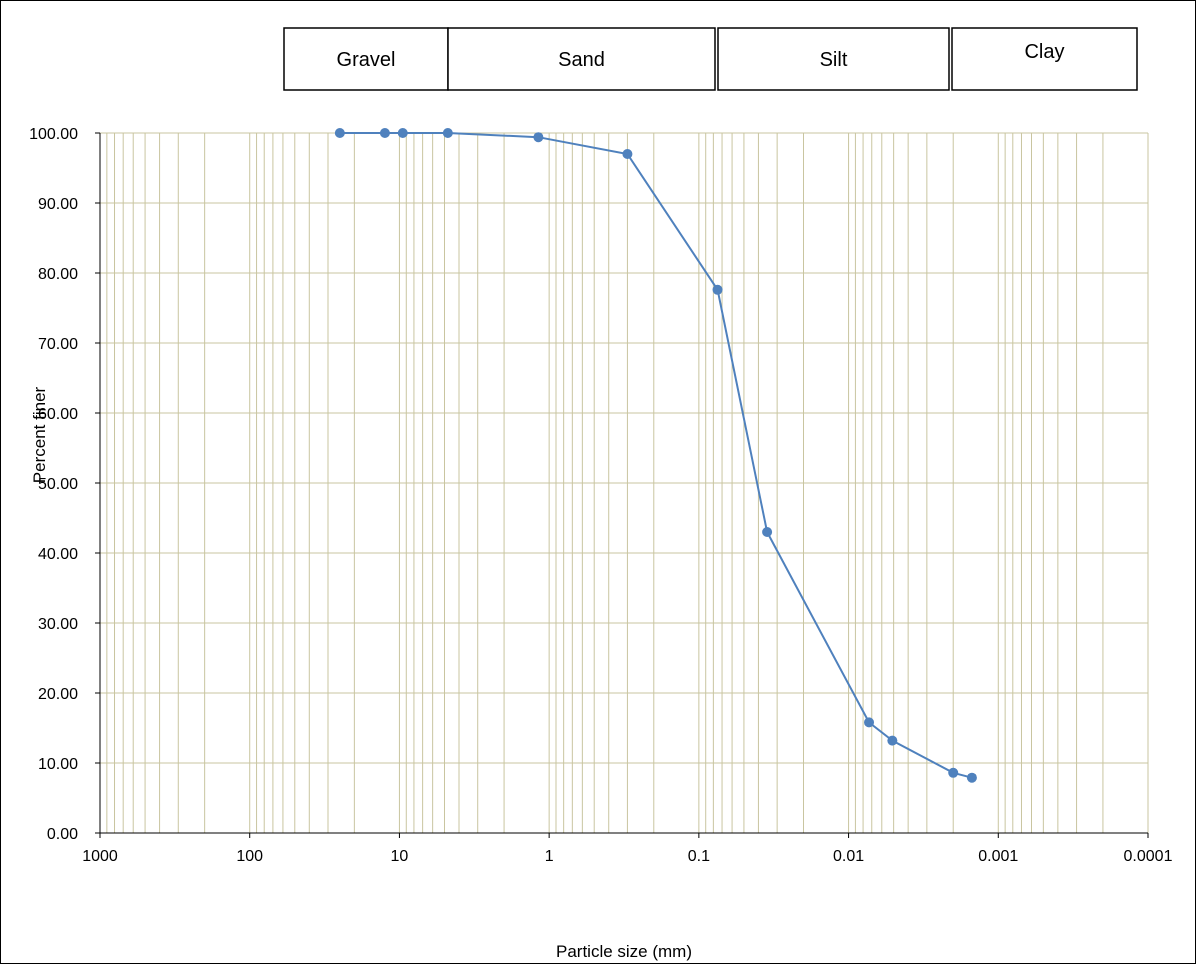  What do you see at coordinates (624, 951) in the screenshot?
I see `x-axis-label: Particle size (mm)` at bounding box center [624, 951].